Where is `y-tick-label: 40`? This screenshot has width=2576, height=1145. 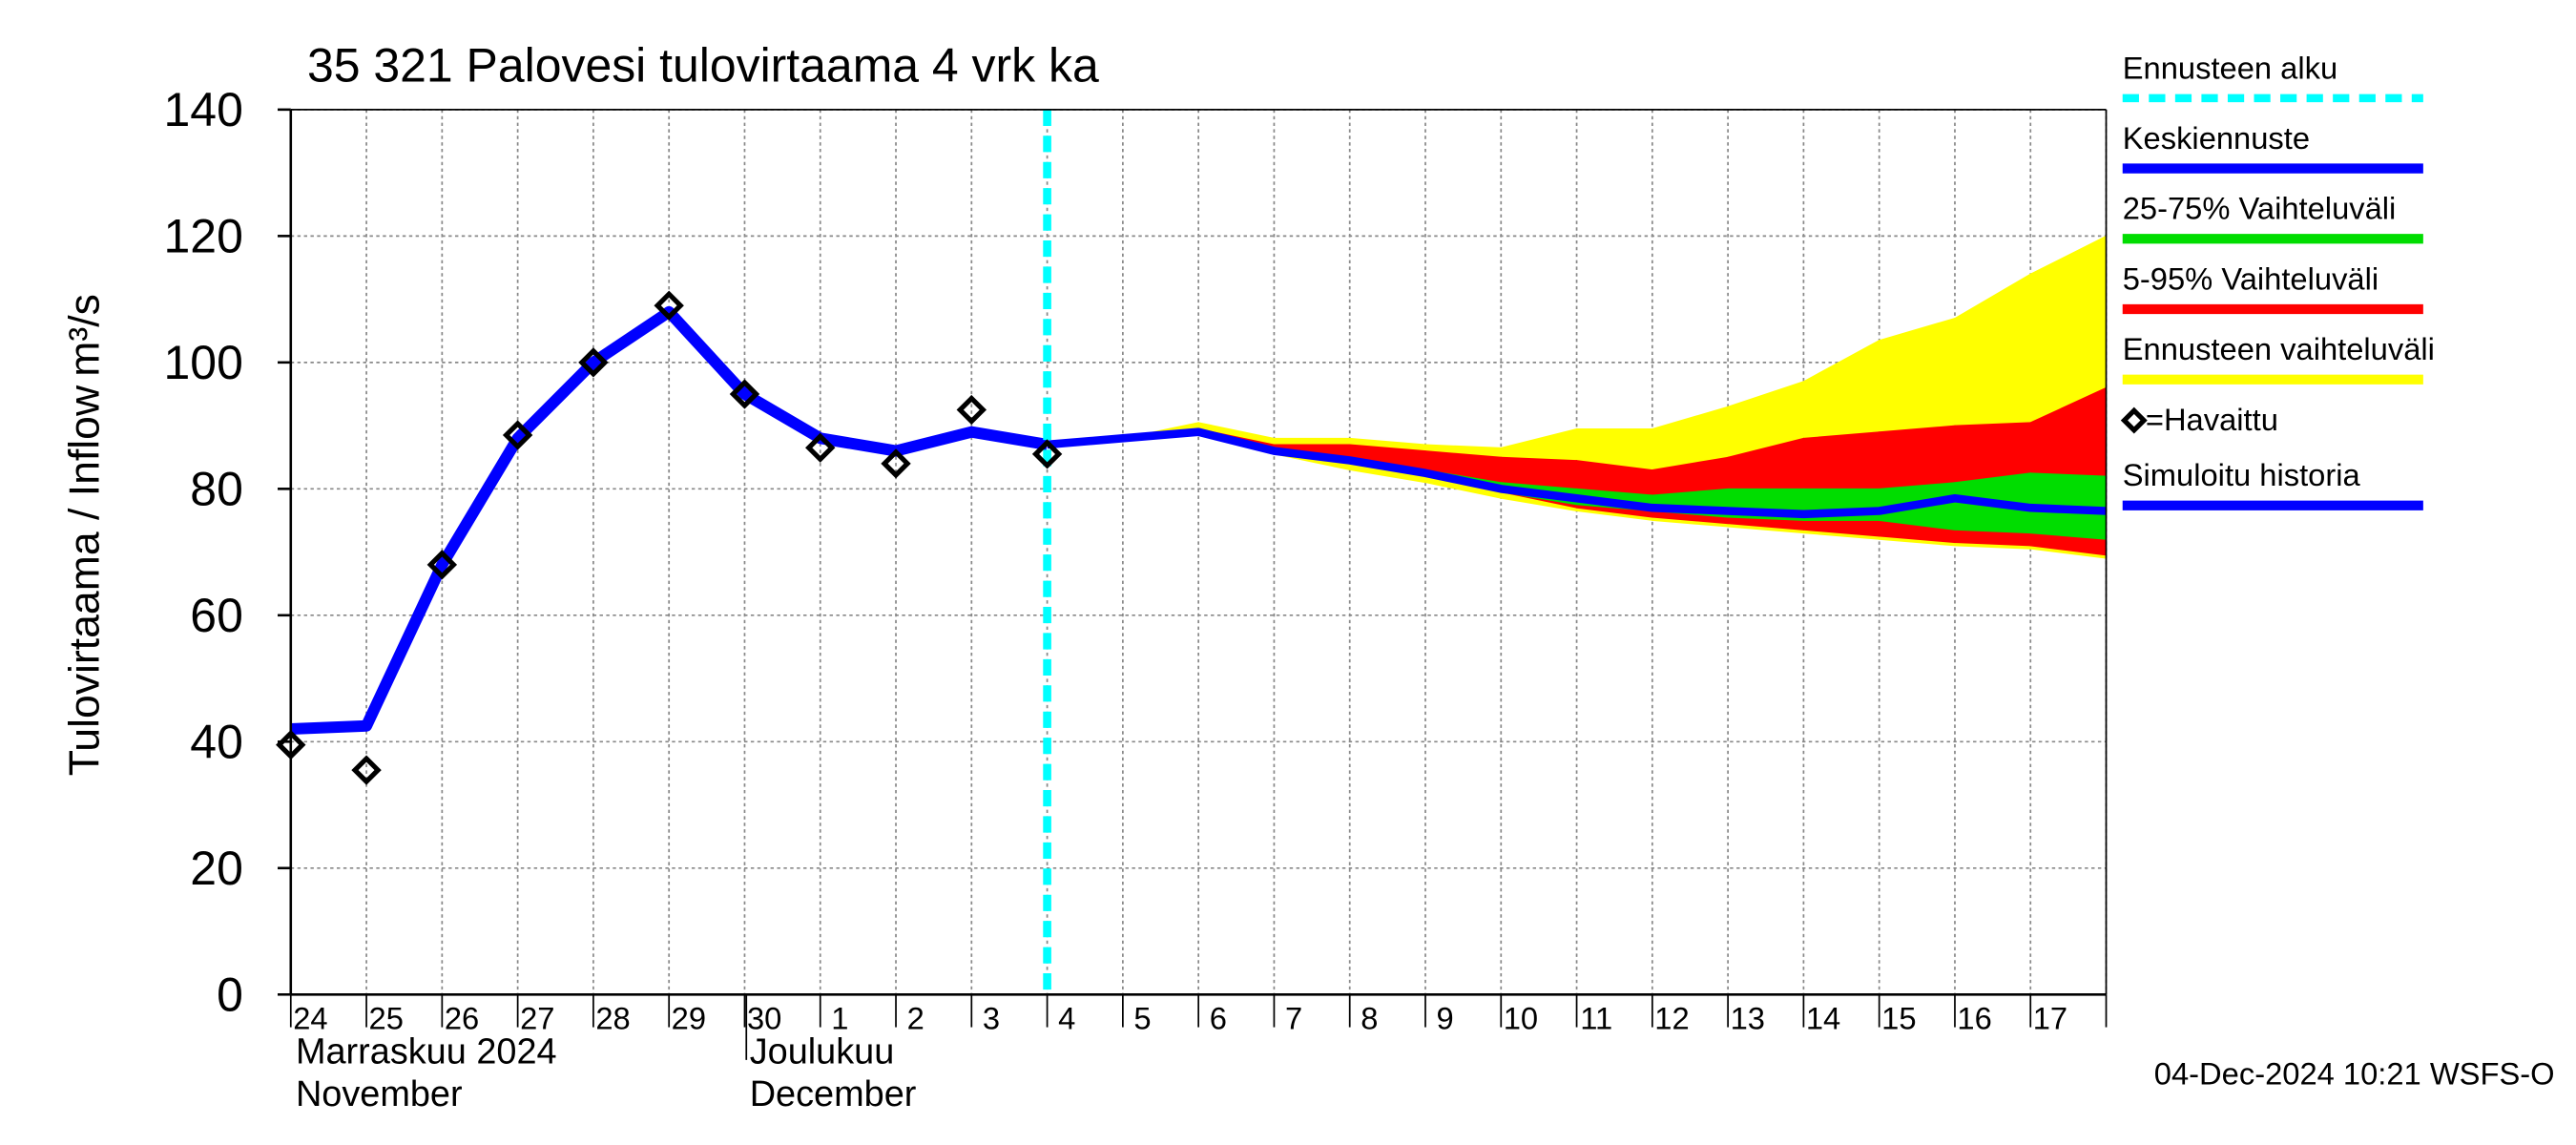
y-tick-label: 40 is located at coordinates (216, 743).